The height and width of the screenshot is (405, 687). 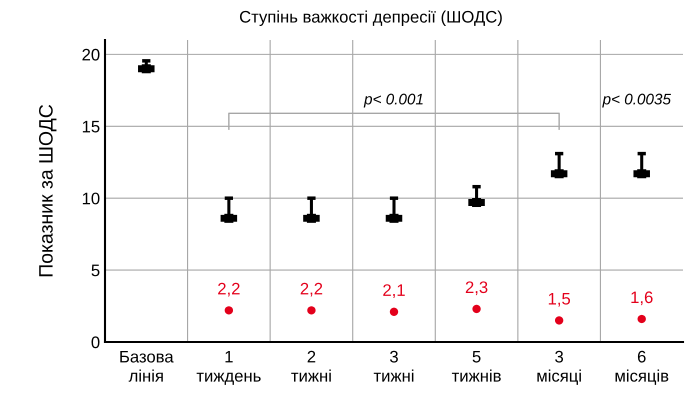 I want to click on chart-title: Ступінь важкості депресії (ШОДС), so click(x=371, y=18).